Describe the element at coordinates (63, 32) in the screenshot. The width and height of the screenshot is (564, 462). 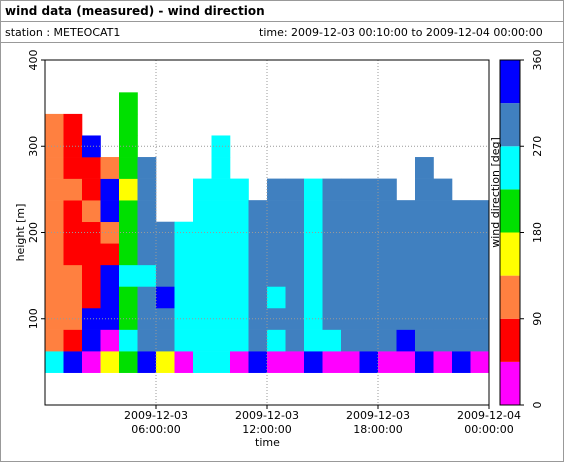
I see `station-label: station : METEOCAT1` at that location.